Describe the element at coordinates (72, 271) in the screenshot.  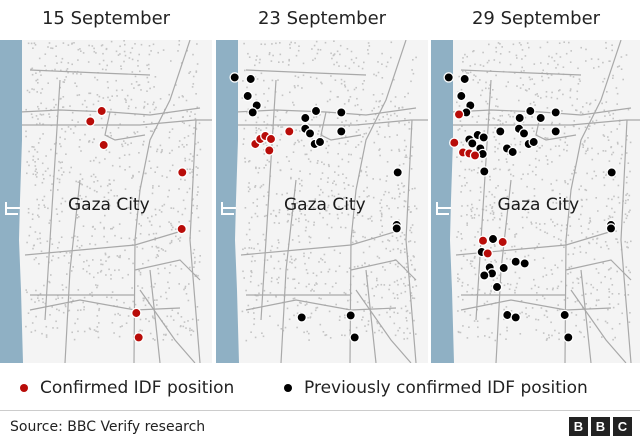
I see `road` at that location.